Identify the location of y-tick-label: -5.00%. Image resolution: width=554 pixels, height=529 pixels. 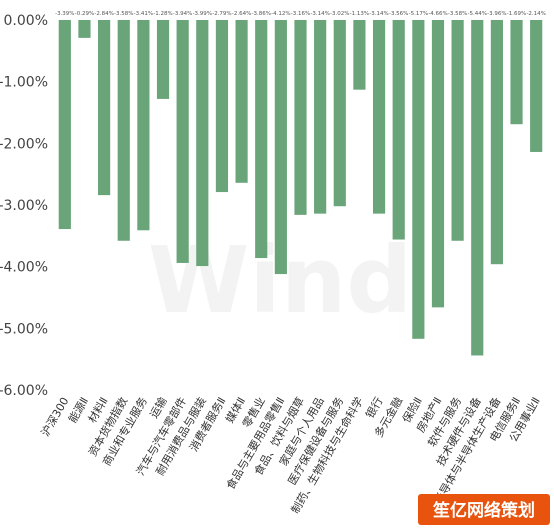
(24, 329).